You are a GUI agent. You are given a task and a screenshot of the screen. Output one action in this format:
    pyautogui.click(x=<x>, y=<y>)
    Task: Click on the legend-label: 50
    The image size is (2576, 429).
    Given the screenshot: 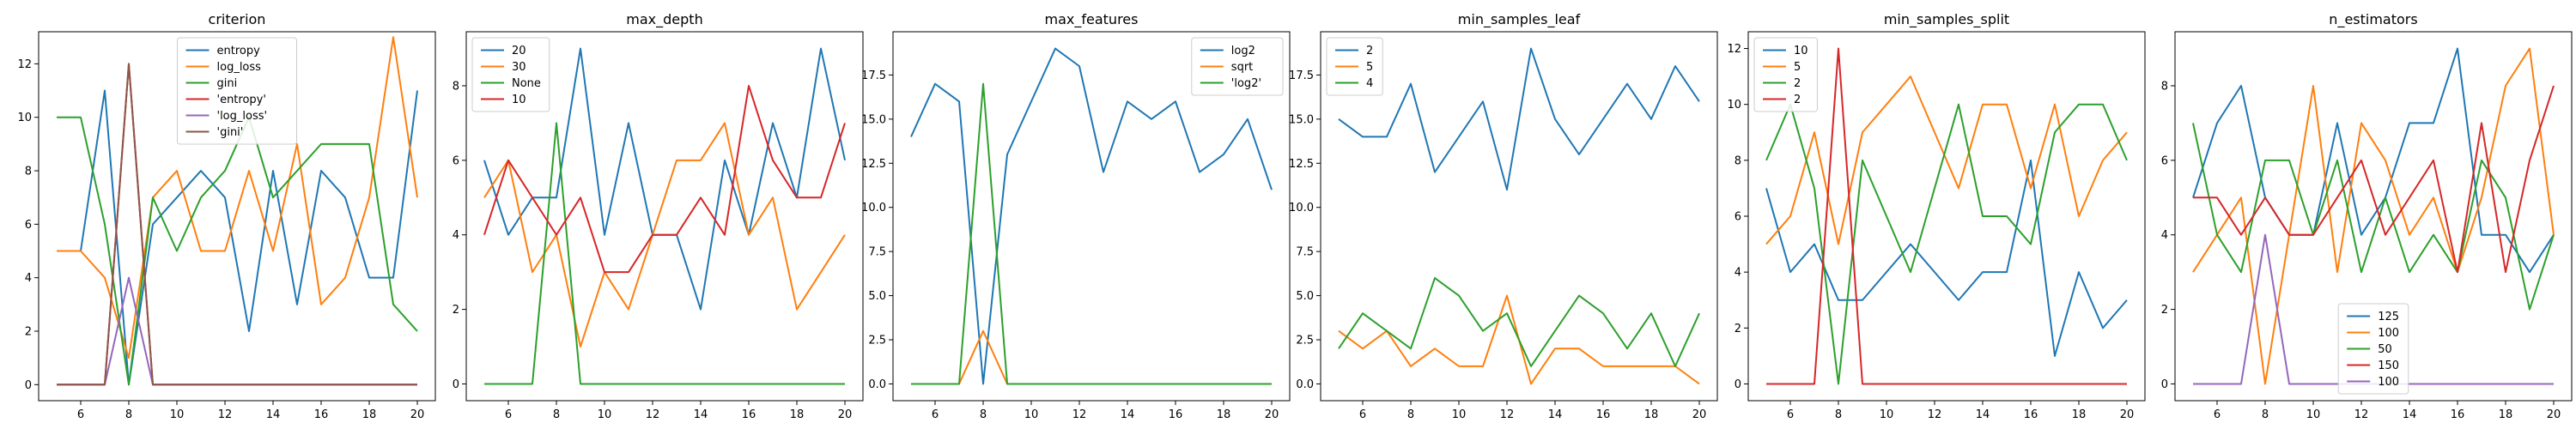 What is the action you would take?
    pyautogui.click(x=2385, y=350)
    